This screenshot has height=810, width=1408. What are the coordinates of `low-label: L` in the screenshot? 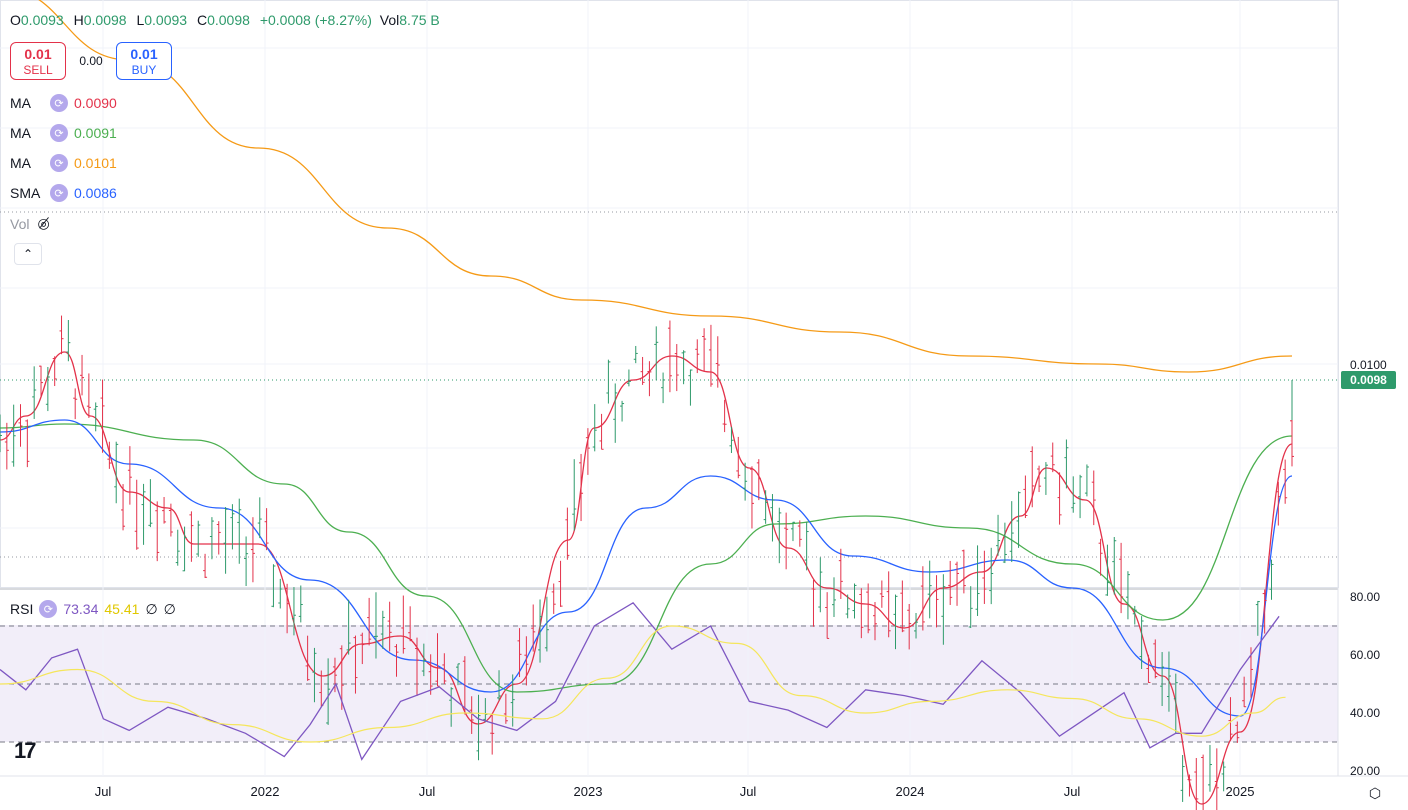 It's located at (140, 20).